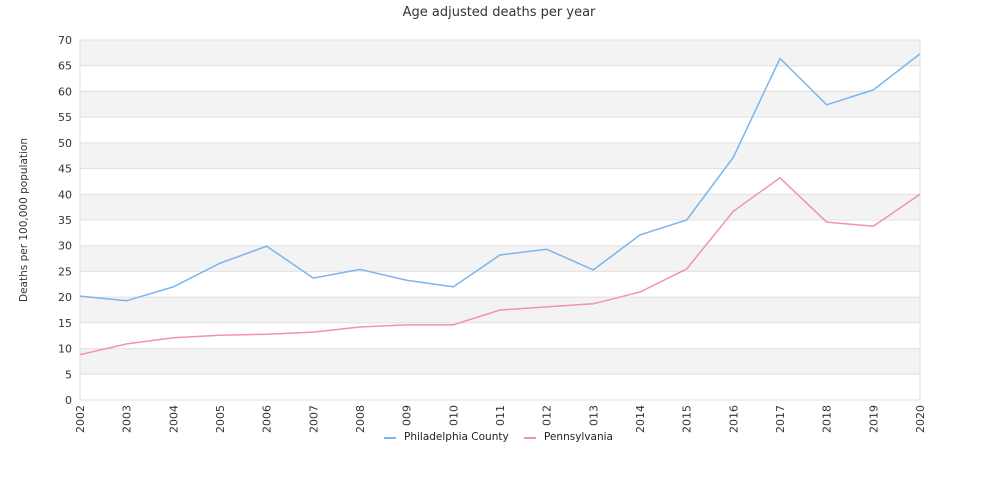 Image resolution: width=1000 pixels, height=504 pixels. I want to click on legend: Philadelphia County Pennsylvania, so click(500, 437).